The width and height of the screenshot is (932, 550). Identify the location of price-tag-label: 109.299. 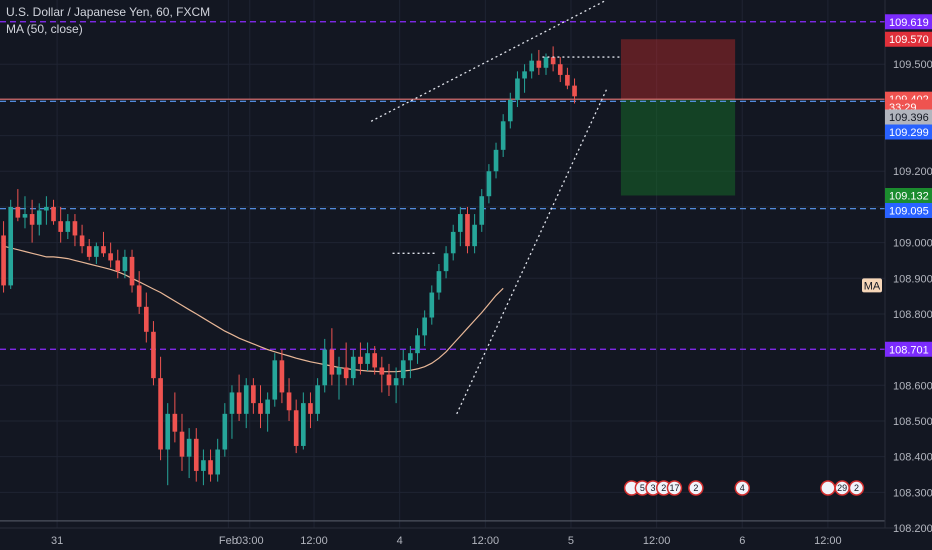
(909, 133).